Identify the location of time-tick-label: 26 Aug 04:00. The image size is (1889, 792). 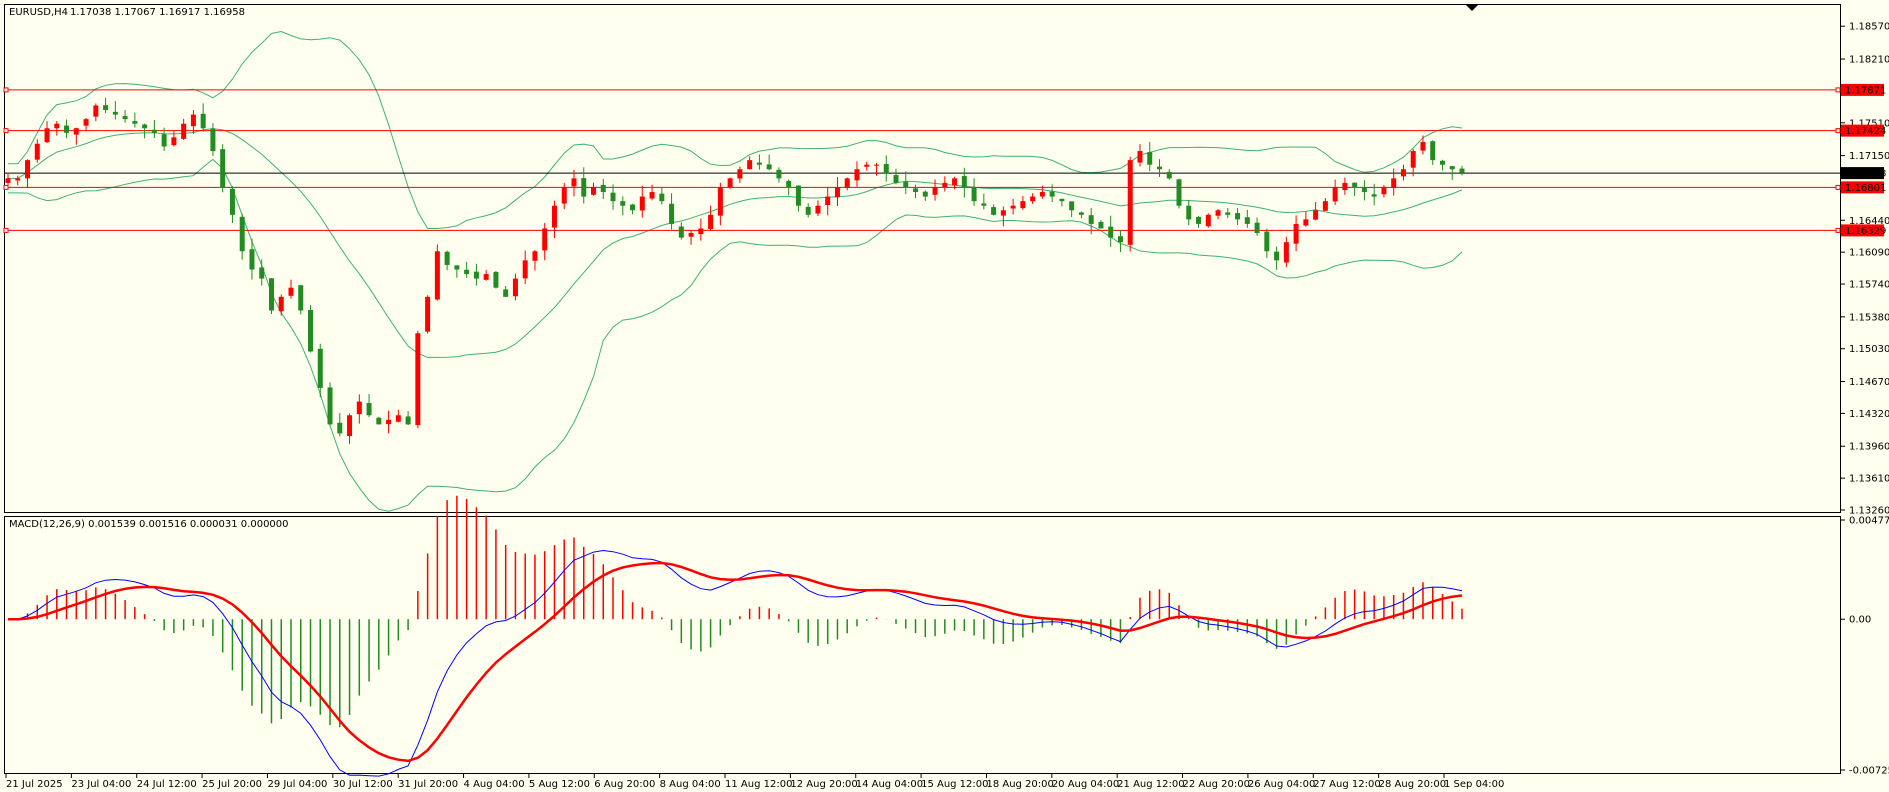
(1281, 784).